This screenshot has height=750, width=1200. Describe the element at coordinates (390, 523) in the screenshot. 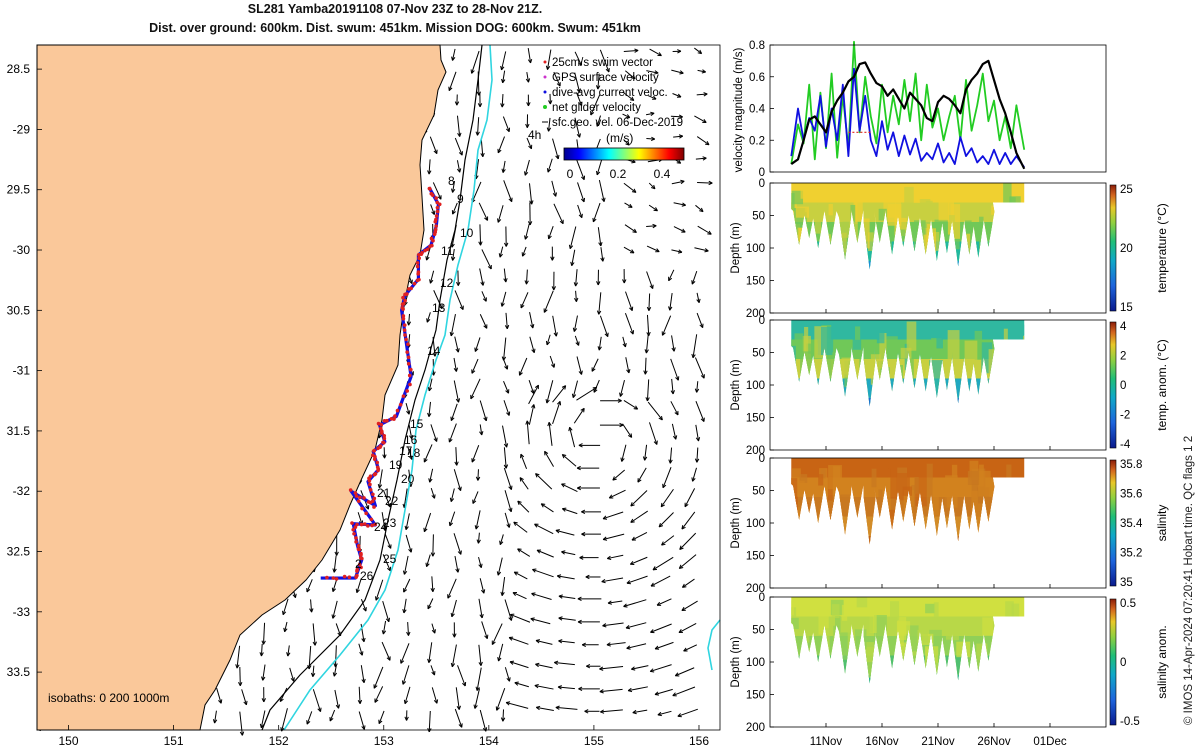

I see `day-label: 23` at that location.